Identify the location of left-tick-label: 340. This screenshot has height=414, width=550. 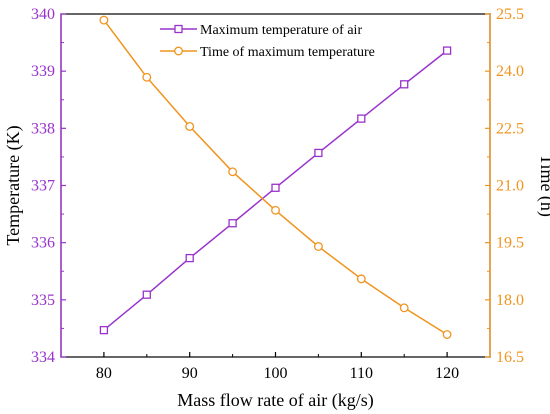
(43, 14).